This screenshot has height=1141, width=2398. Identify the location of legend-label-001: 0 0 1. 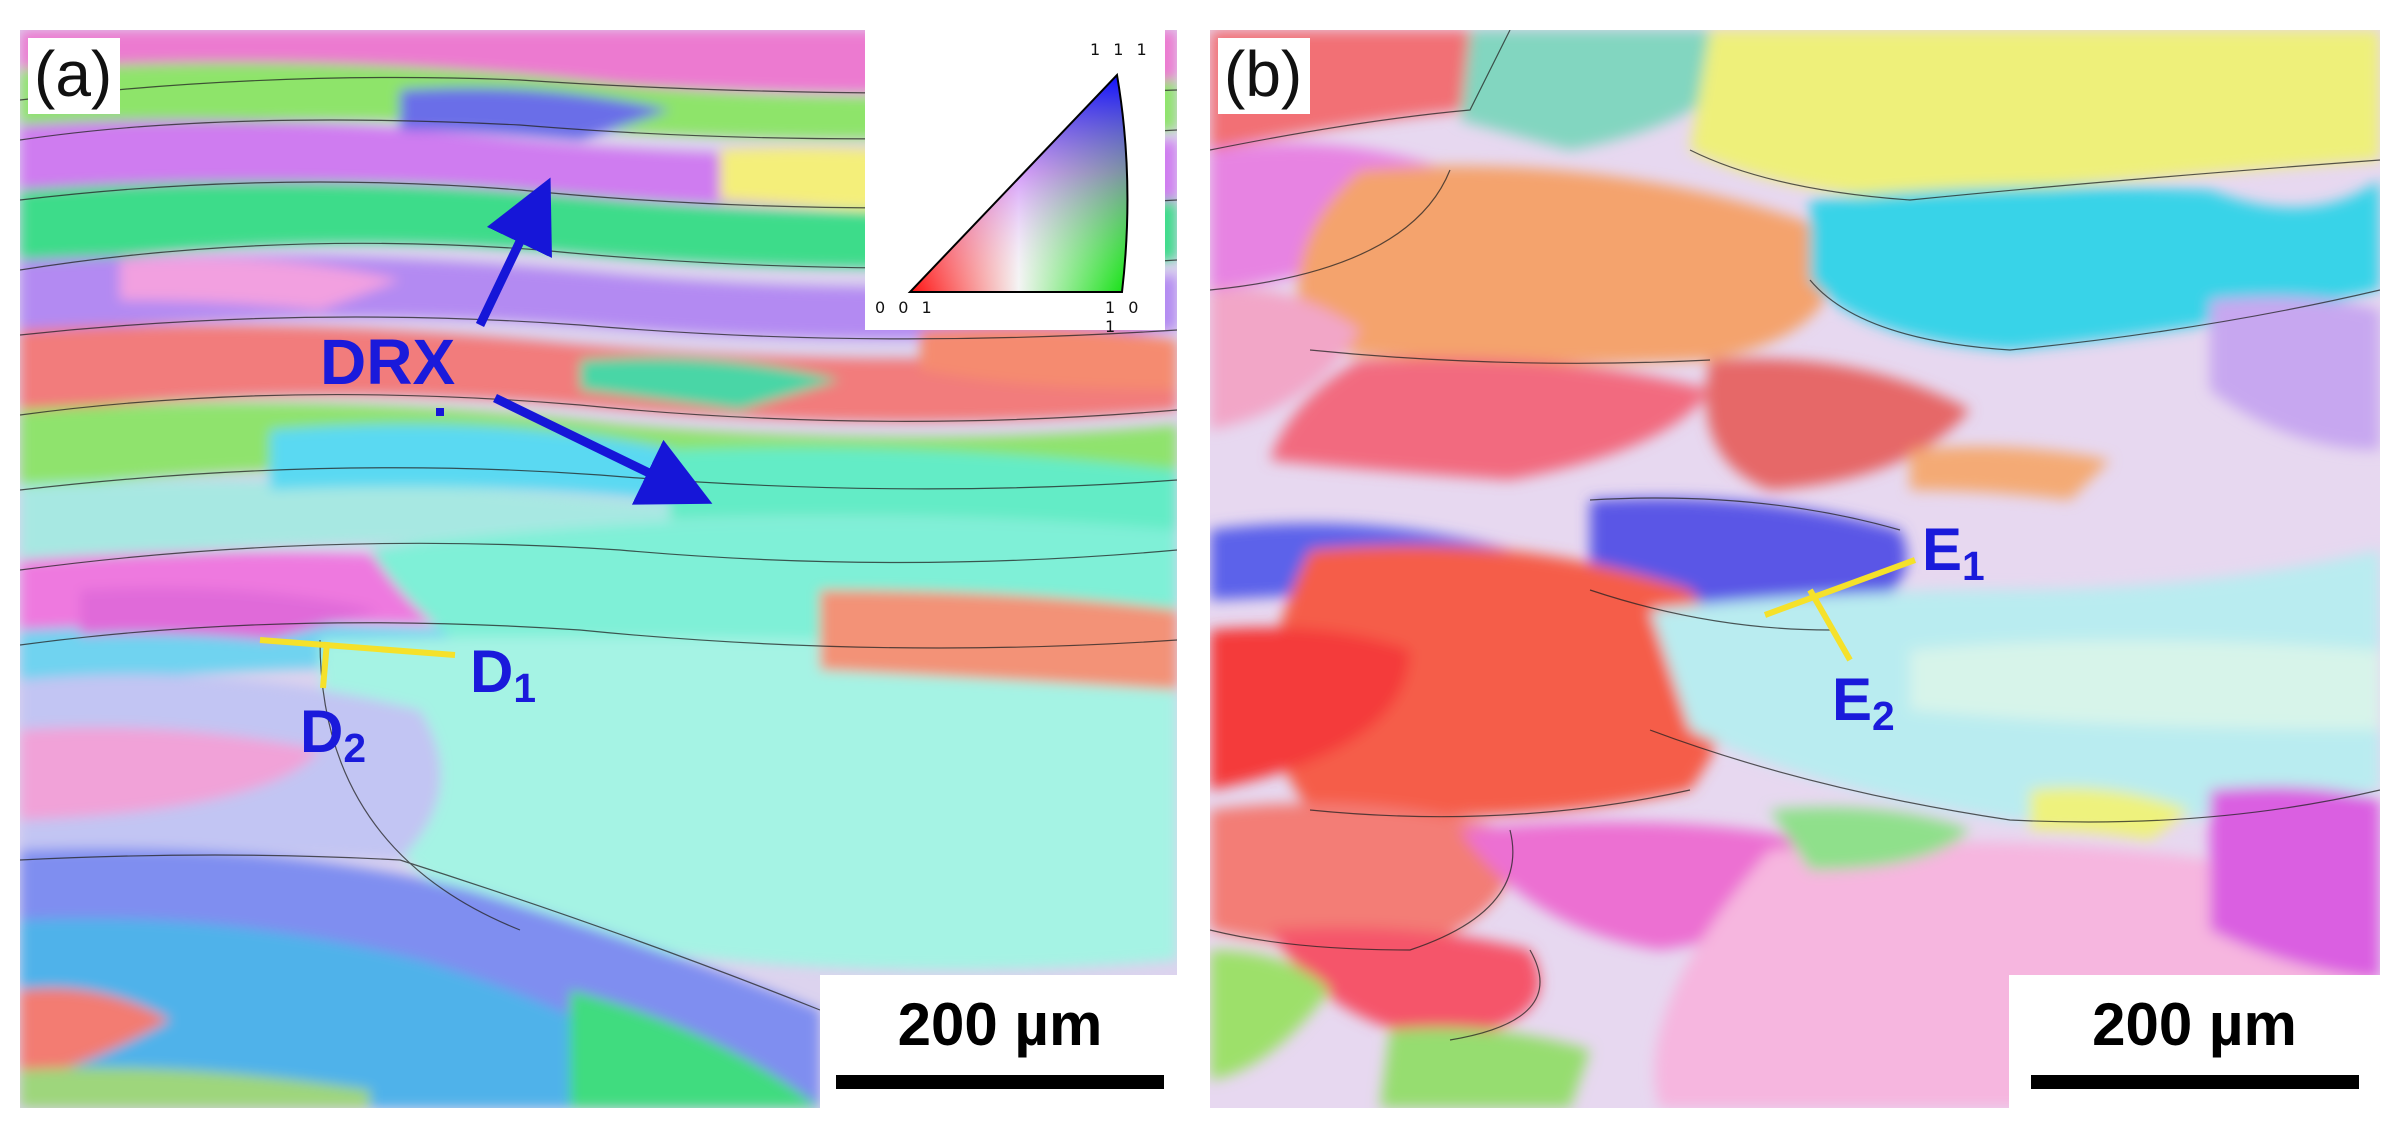
(905, 307).